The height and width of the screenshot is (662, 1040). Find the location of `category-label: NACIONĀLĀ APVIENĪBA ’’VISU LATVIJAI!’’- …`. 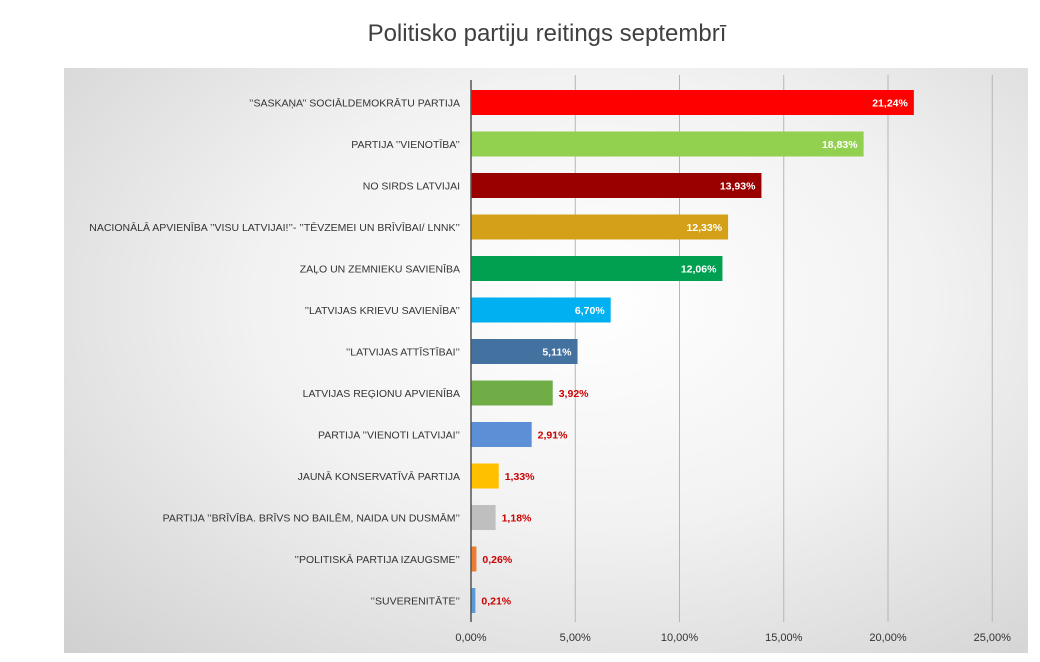

category-label: NACIONĀLĀ APVIENĪBA ’’VISU LATVIJAI!’’- … is located at coordinates (274, 228).